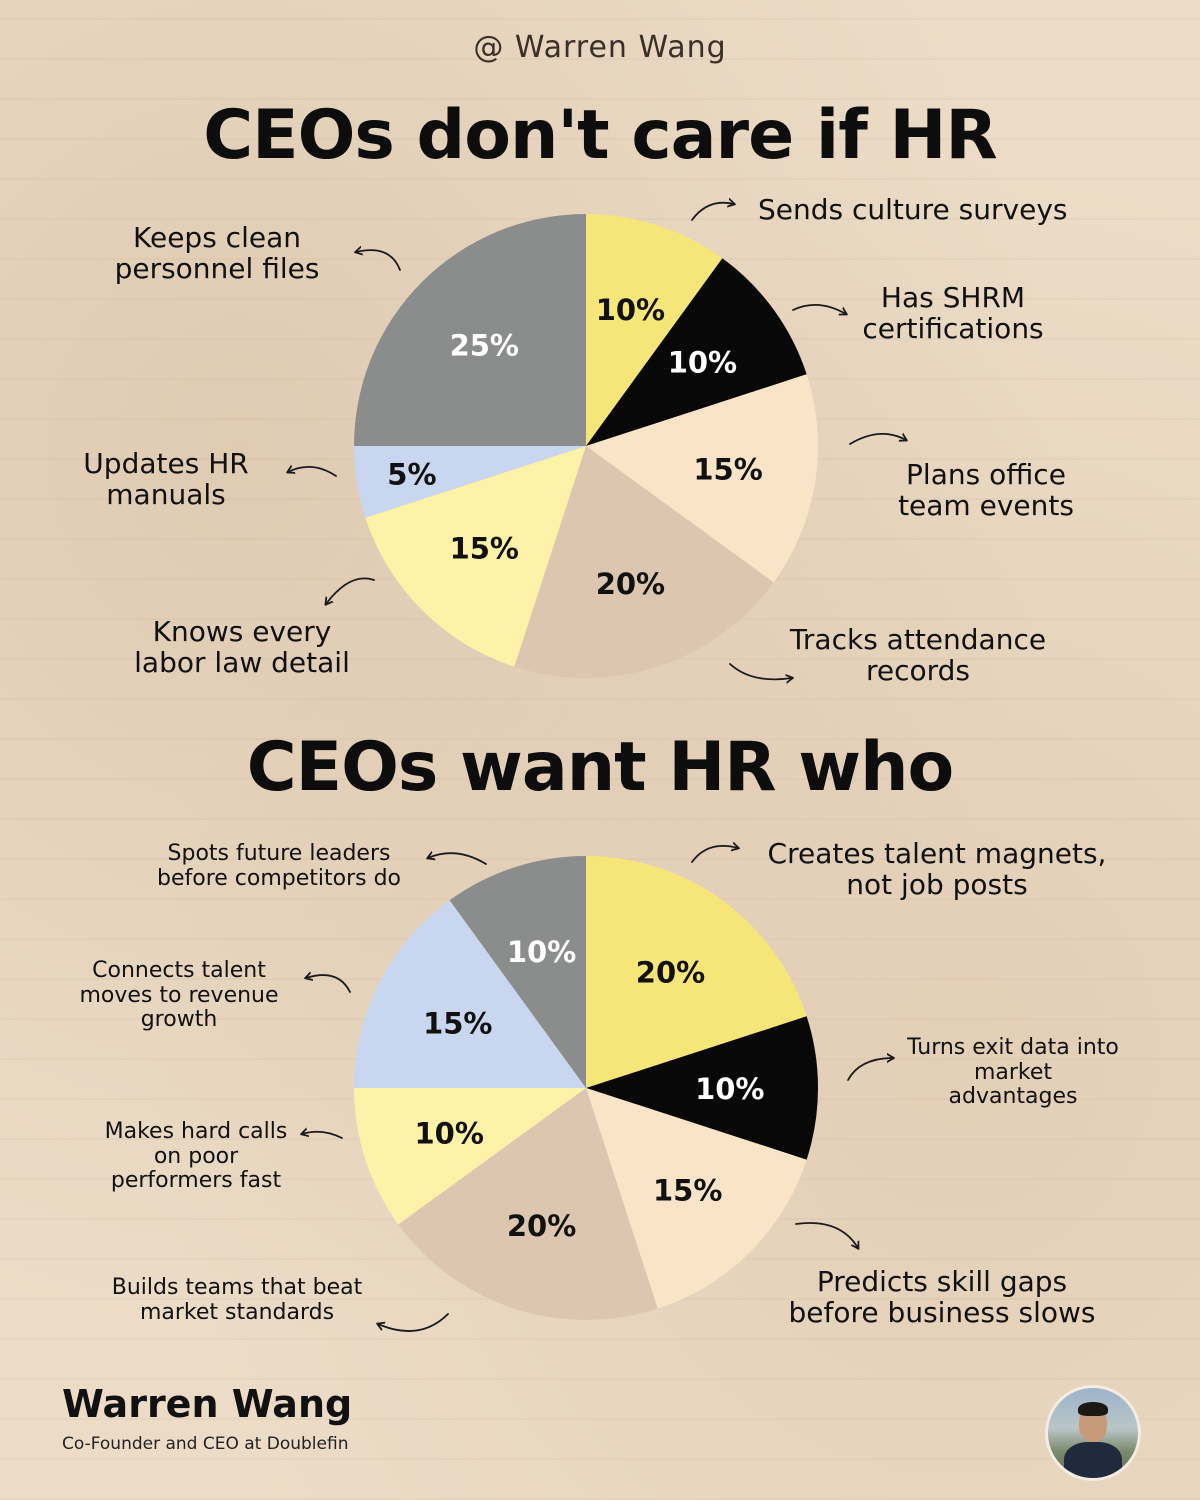 Image resolution: width=1200 pixels, height=1500 pixels. I want to click on callout-line: growth, so click(179, 1020).